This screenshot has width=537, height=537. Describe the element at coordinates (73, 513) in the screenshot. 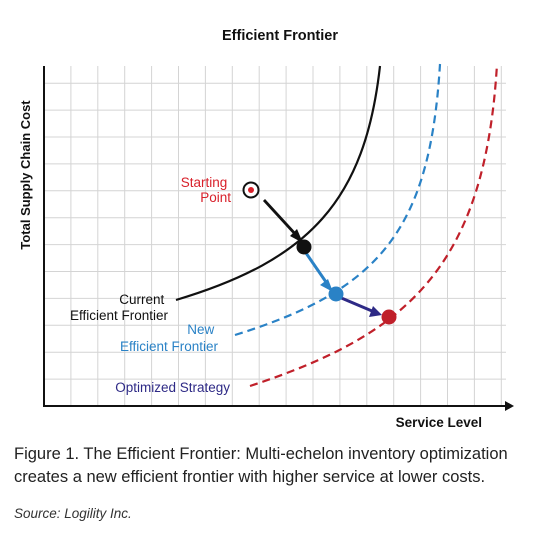

I see `source-note: Source: Logility Inc.` at that location.